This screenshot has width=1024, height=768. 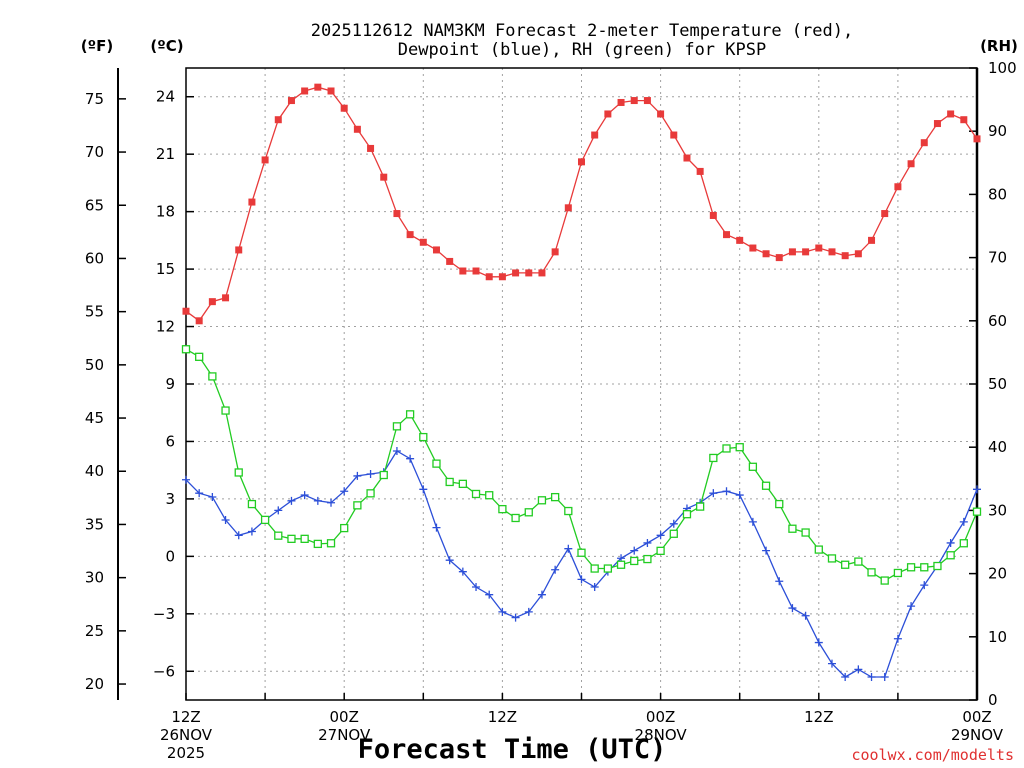 What do you see at coordinates (165, 327) in the screenshot?
I see `celsius-tick-label: 12` at bounding box center [165, 327].